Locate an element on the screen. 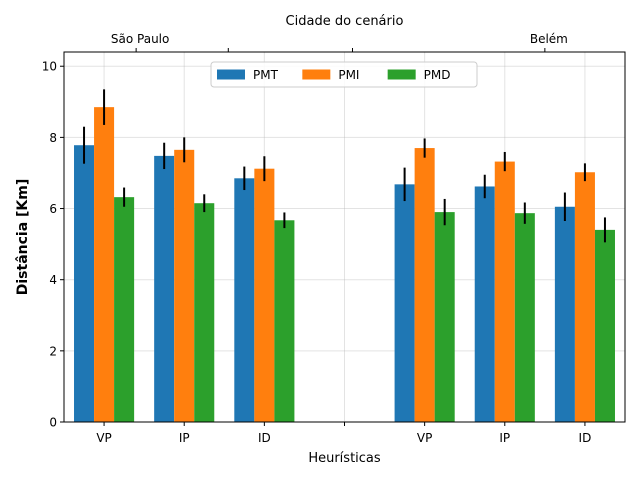 This screenshot has width=640, height=480. y-axis-ticks: 0 2 4 6 8 10 is located at coordinates (53, 245).